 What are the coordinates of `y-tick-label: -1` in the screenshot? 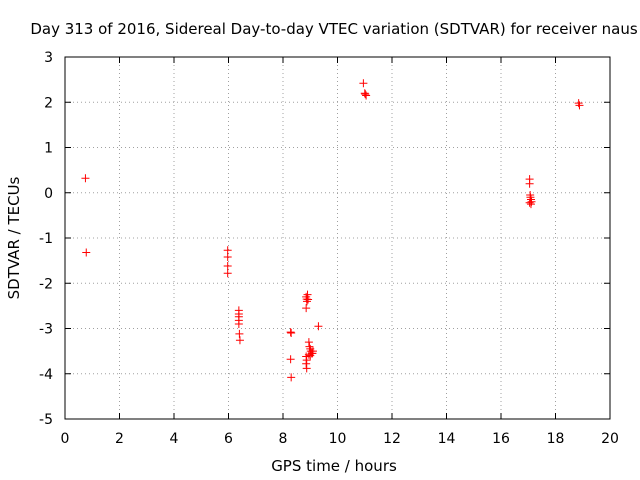 It's located at (46, 239).